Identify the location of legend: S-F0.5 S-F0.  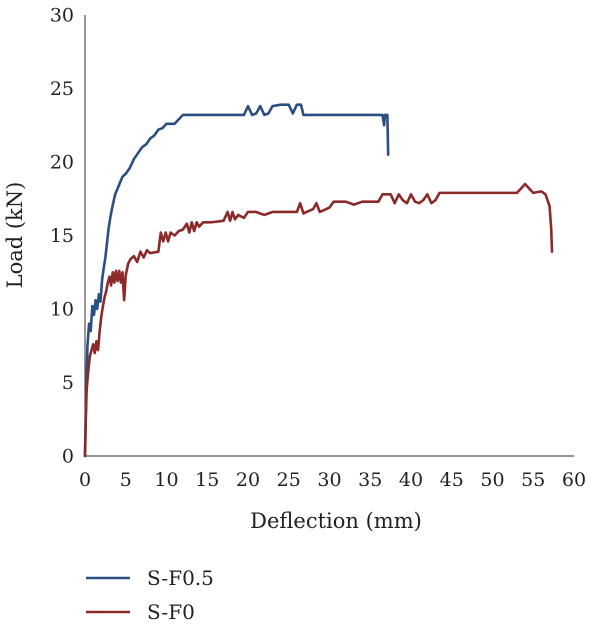
(150, 595).